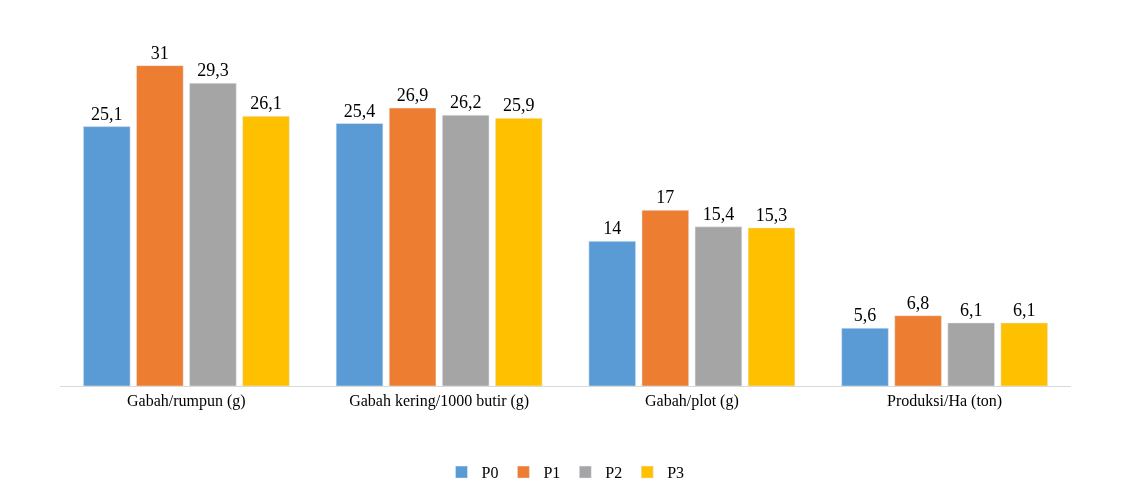 Image resolution: width=1131 pixels, height=501 pixels. Describe the element at coordinates (159, 52) in the screenshot. I see `data-label: 31` at that location.